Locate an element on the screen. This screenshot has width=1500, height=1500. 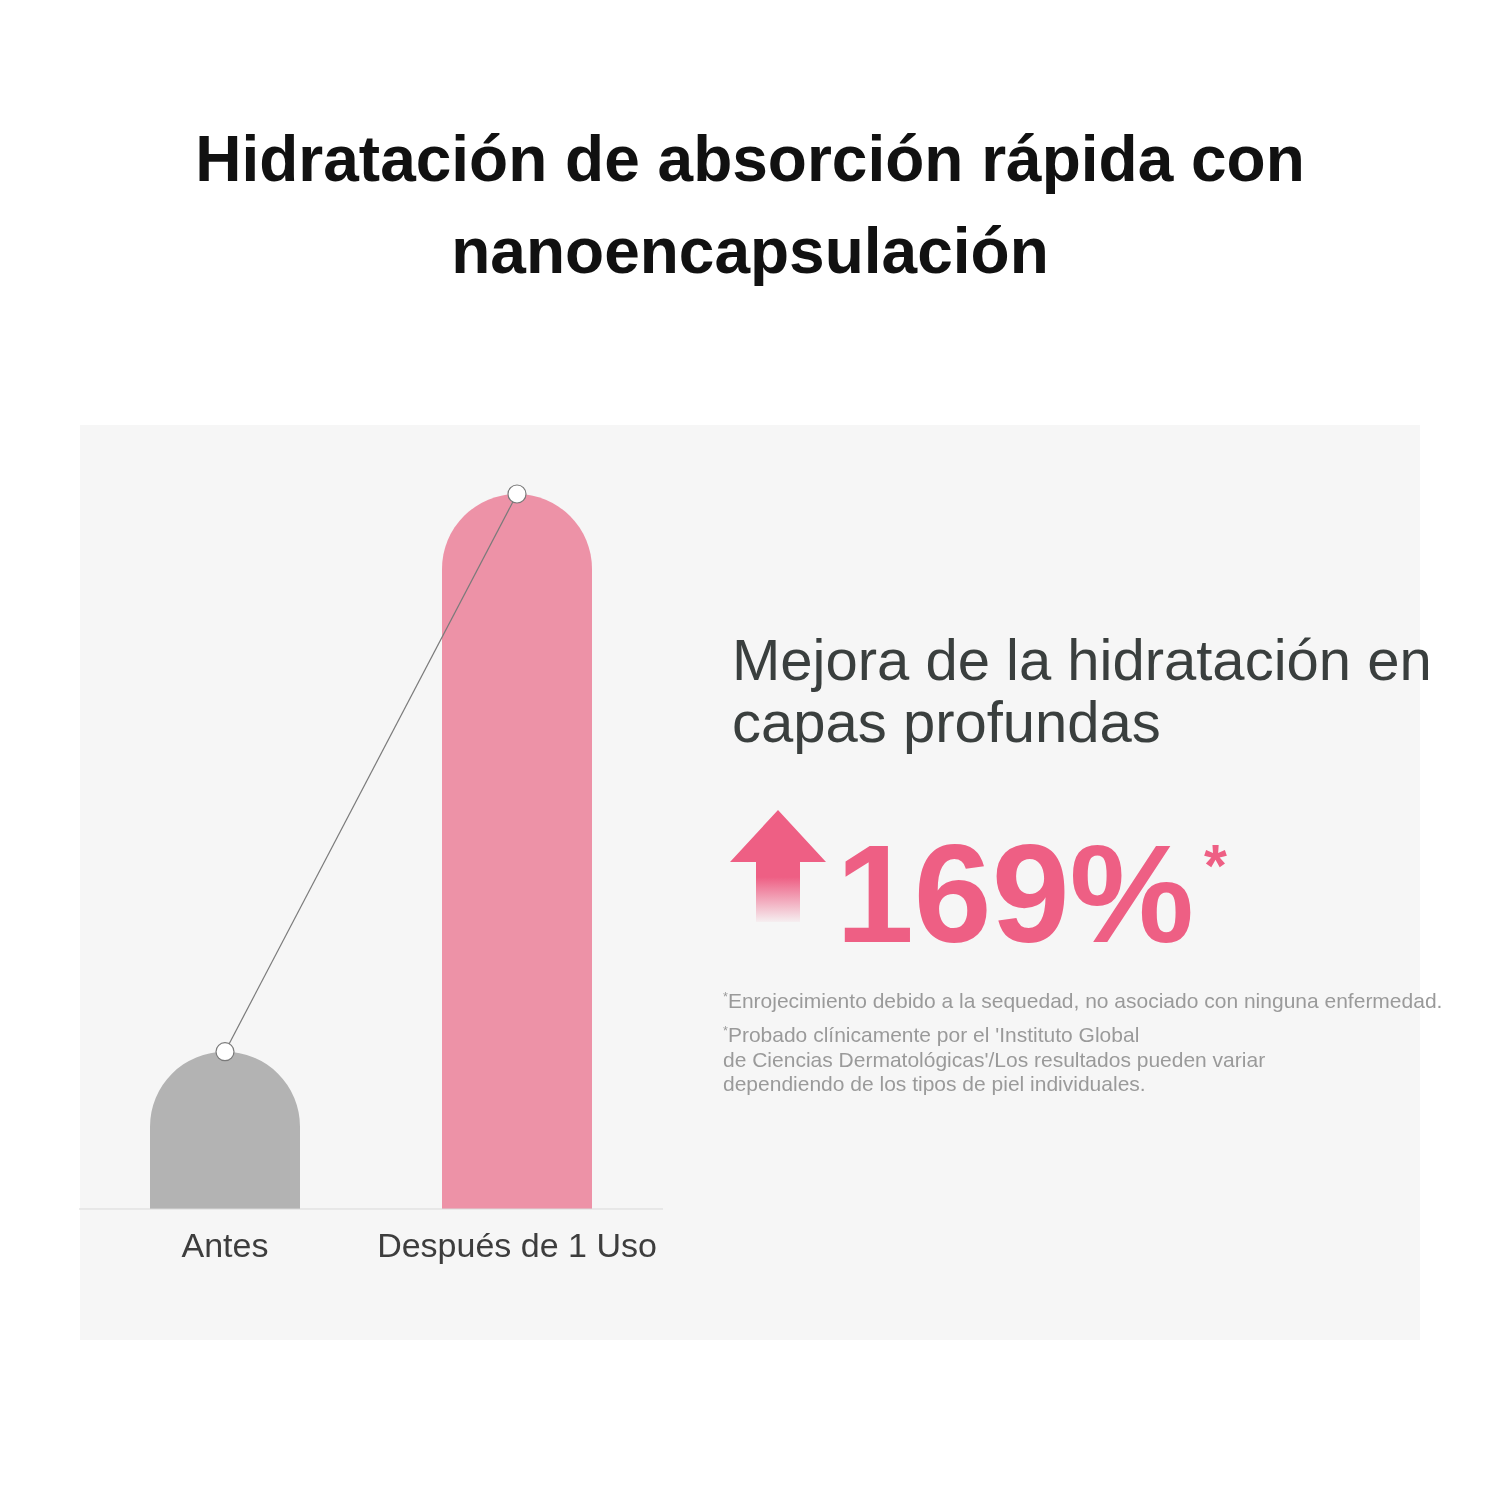
text: Mejora de la hidratación en capas profundas is located at coordinates (1082, 690).